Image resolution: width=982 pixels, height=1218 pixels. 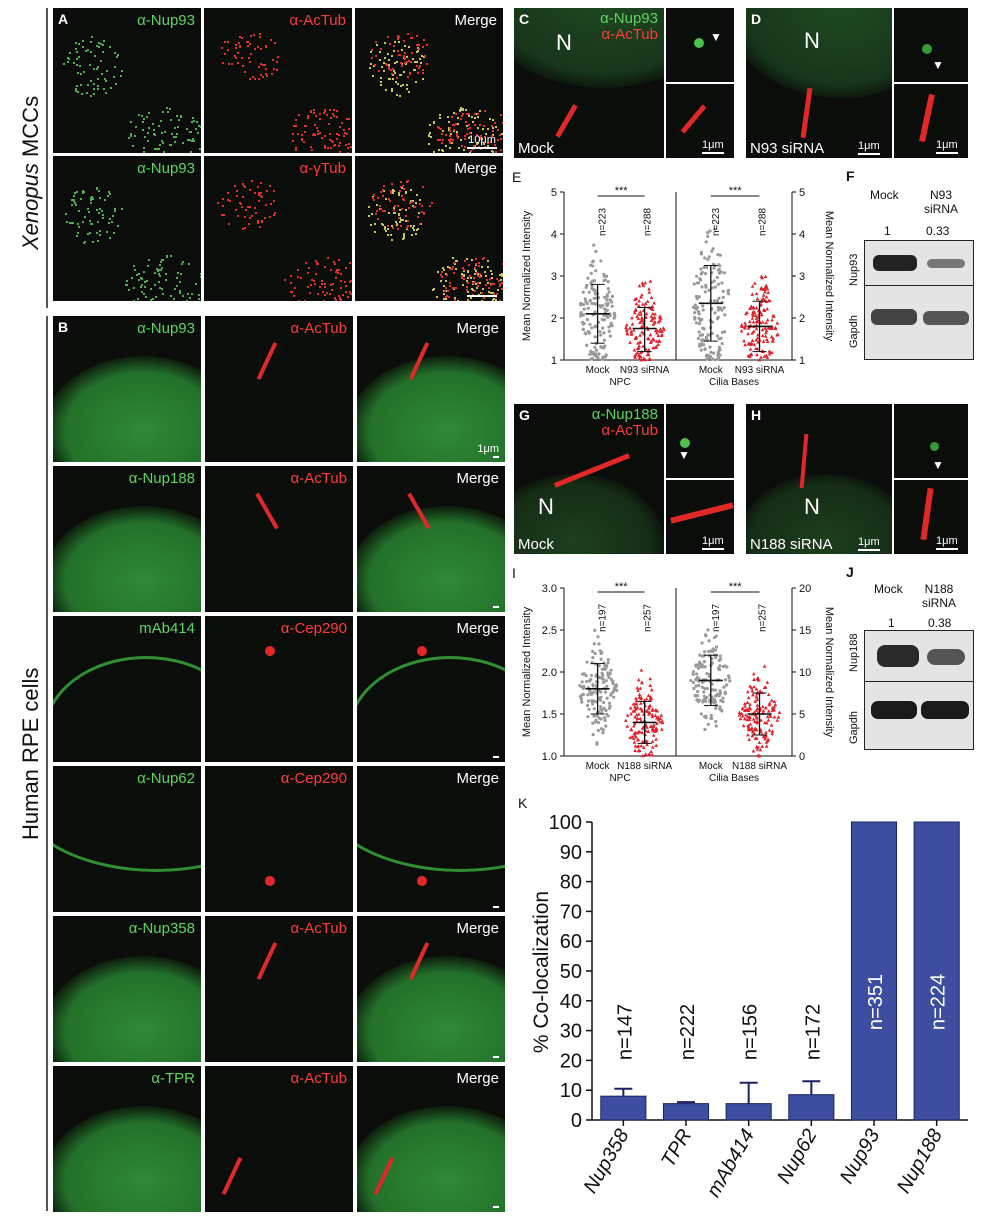 What do you see at coordinates (166, 328) in the screenshot?
I see `green-channel-label: α-Nup93` at bounding box center [166, 328].